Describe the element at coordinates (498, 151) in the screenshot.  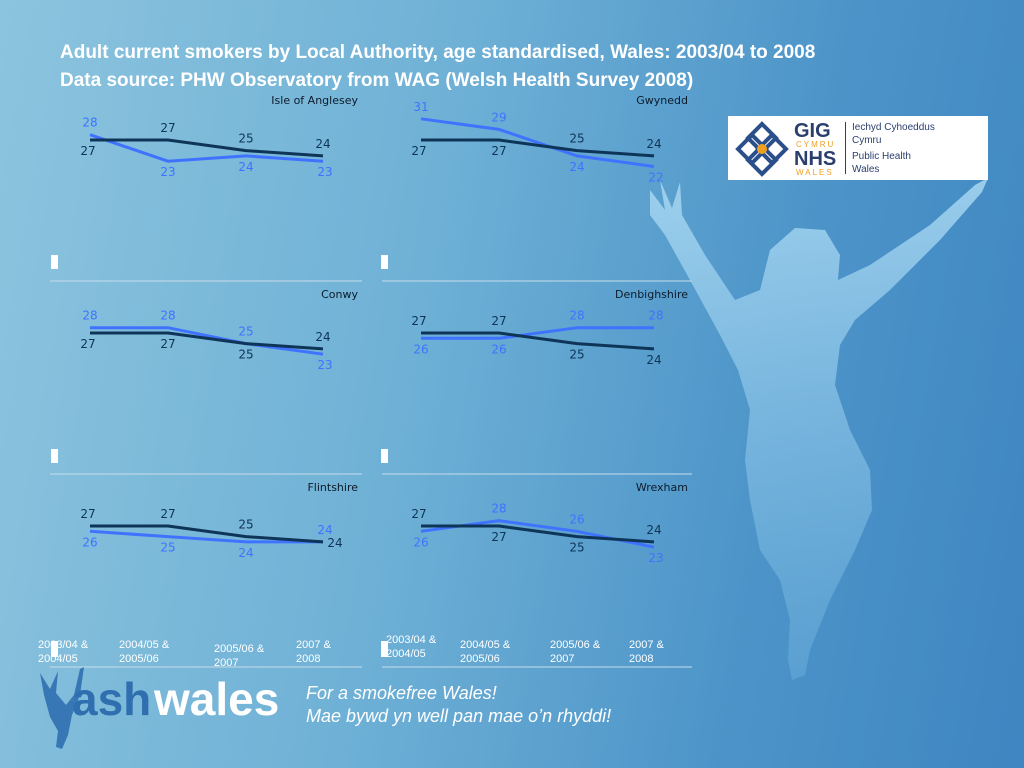
I see `chart-2-series-2-label-2: 27` at that location.